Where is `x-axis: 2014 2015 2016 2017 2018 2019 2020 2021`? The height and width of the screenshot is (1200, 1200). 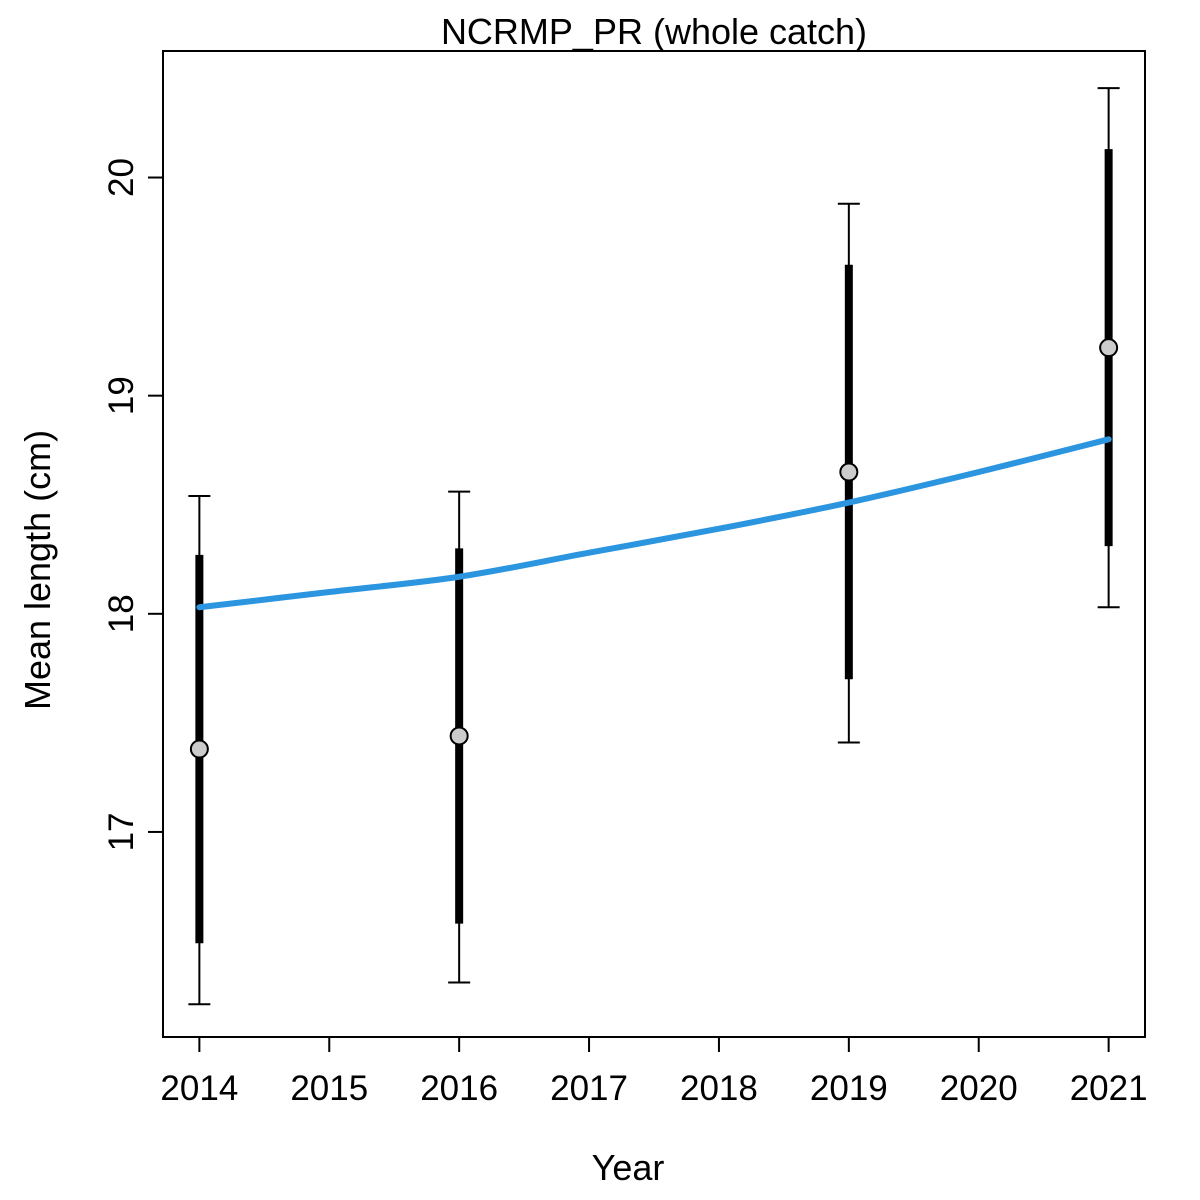
x-axis: 2014 2015 2016 2017 2018 2019 2020 2021 is located at coordinates (654, 1072).